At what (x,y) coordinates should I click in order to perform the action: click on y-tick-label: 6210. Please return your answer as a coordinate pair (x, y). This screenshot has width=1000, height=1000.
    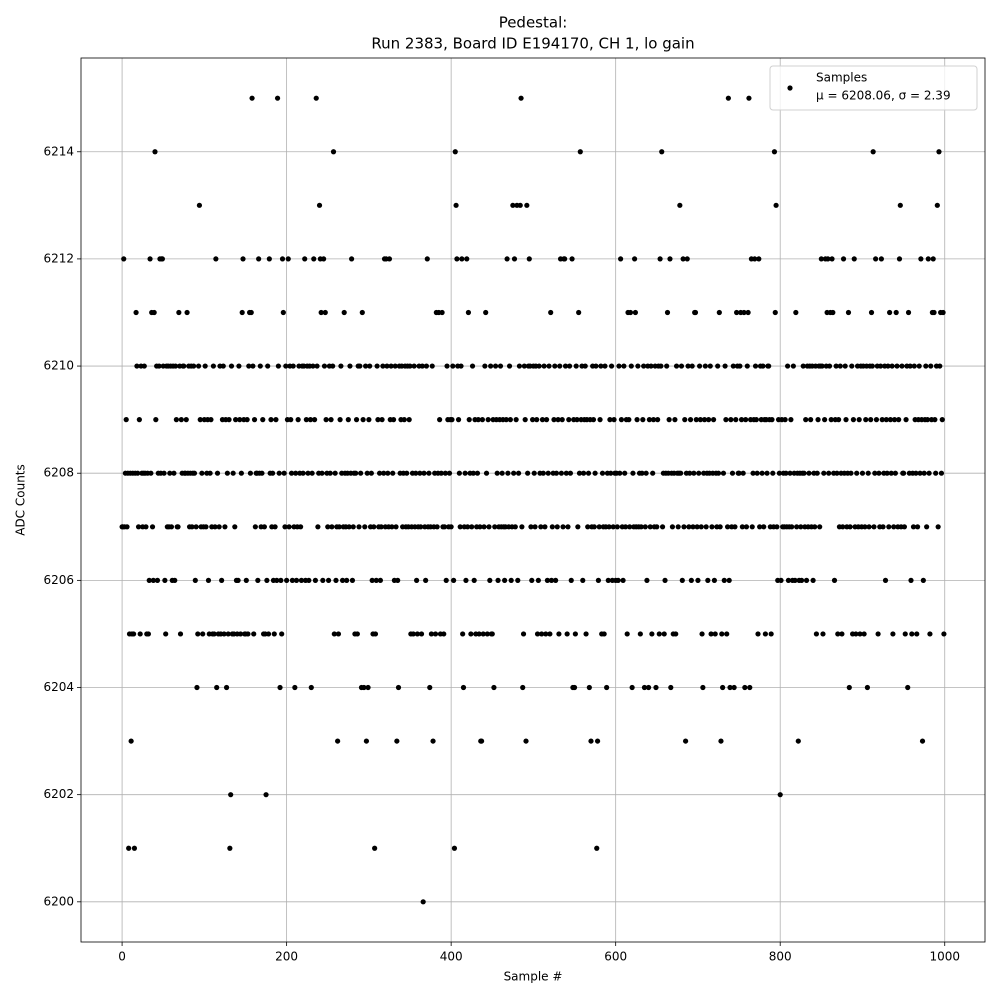
    Looking at the image, I should click on (58, 366).